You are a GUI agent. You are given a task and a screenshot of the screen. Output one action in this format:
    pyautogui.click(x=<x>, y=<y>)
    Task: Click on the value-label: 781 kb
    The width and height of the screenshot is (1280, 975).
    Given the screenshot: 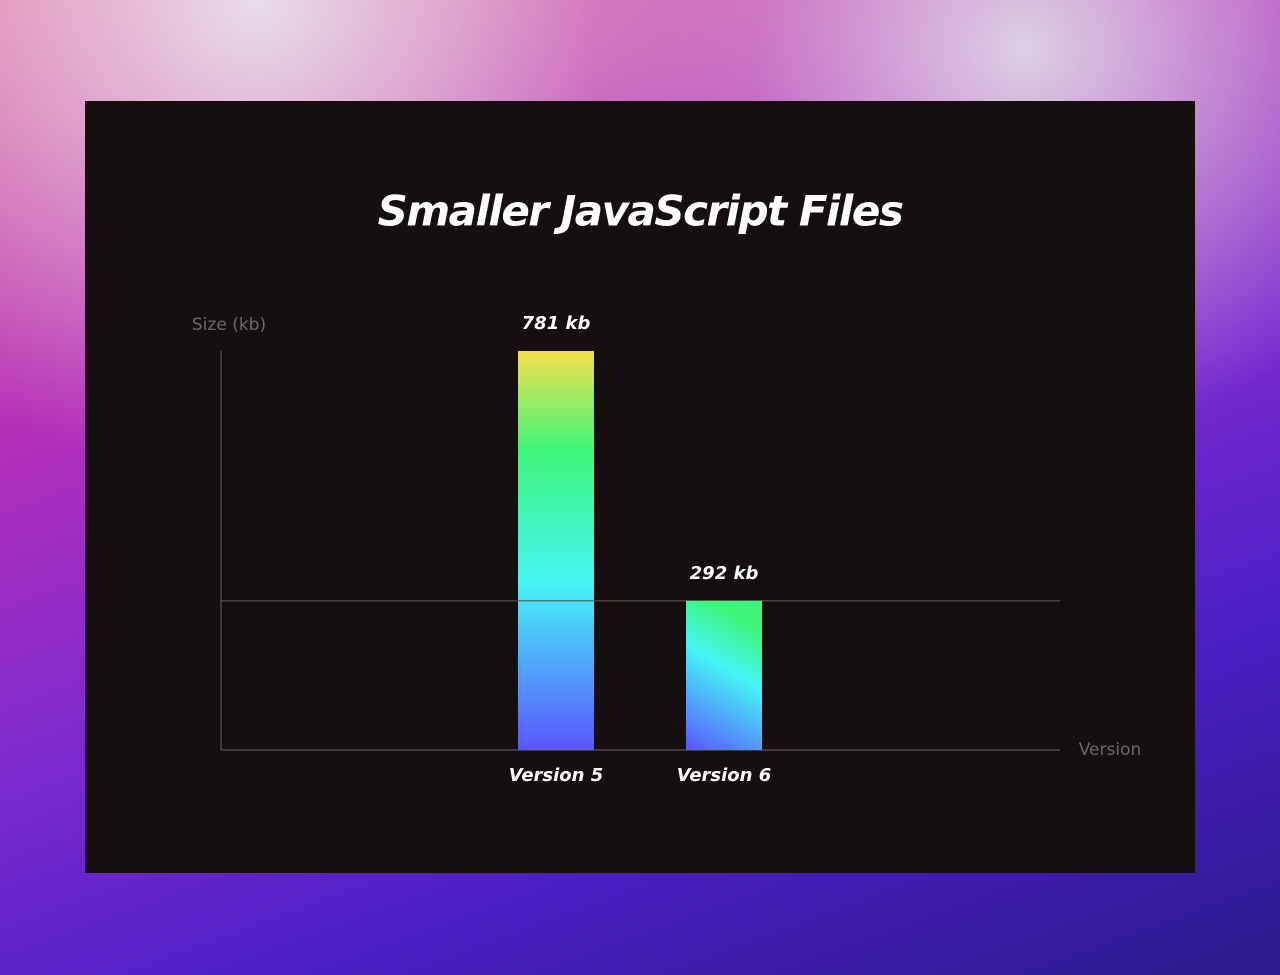 What is the action you would take?
    pyautogui.click(x=556, y=323)
    